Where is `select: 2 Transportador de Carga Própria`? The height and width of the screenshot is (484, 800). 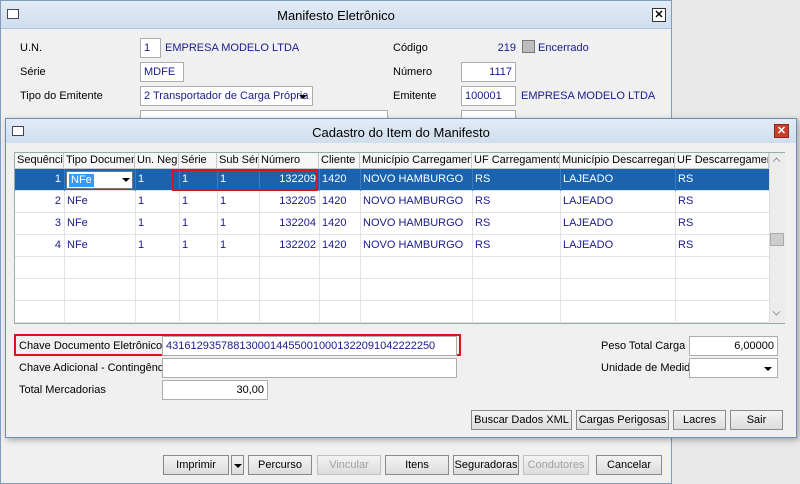
select: 2 Transportador de Carga Própria is located at coordinates (226, 96).